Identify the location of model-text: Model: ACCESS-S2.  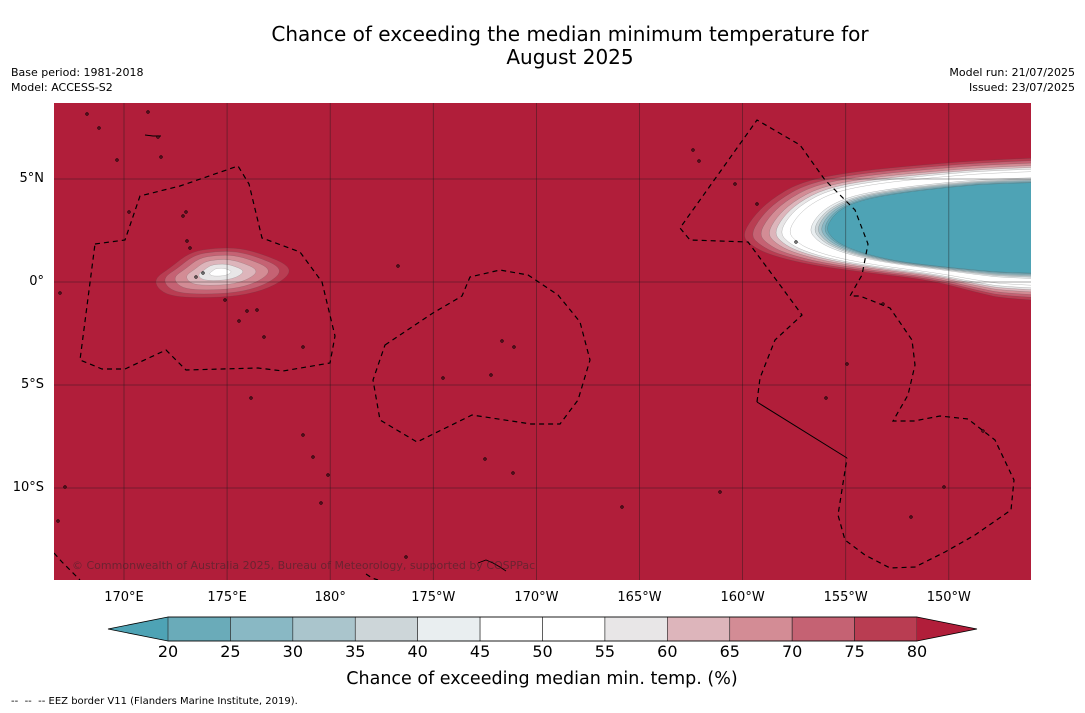
(62, 87).